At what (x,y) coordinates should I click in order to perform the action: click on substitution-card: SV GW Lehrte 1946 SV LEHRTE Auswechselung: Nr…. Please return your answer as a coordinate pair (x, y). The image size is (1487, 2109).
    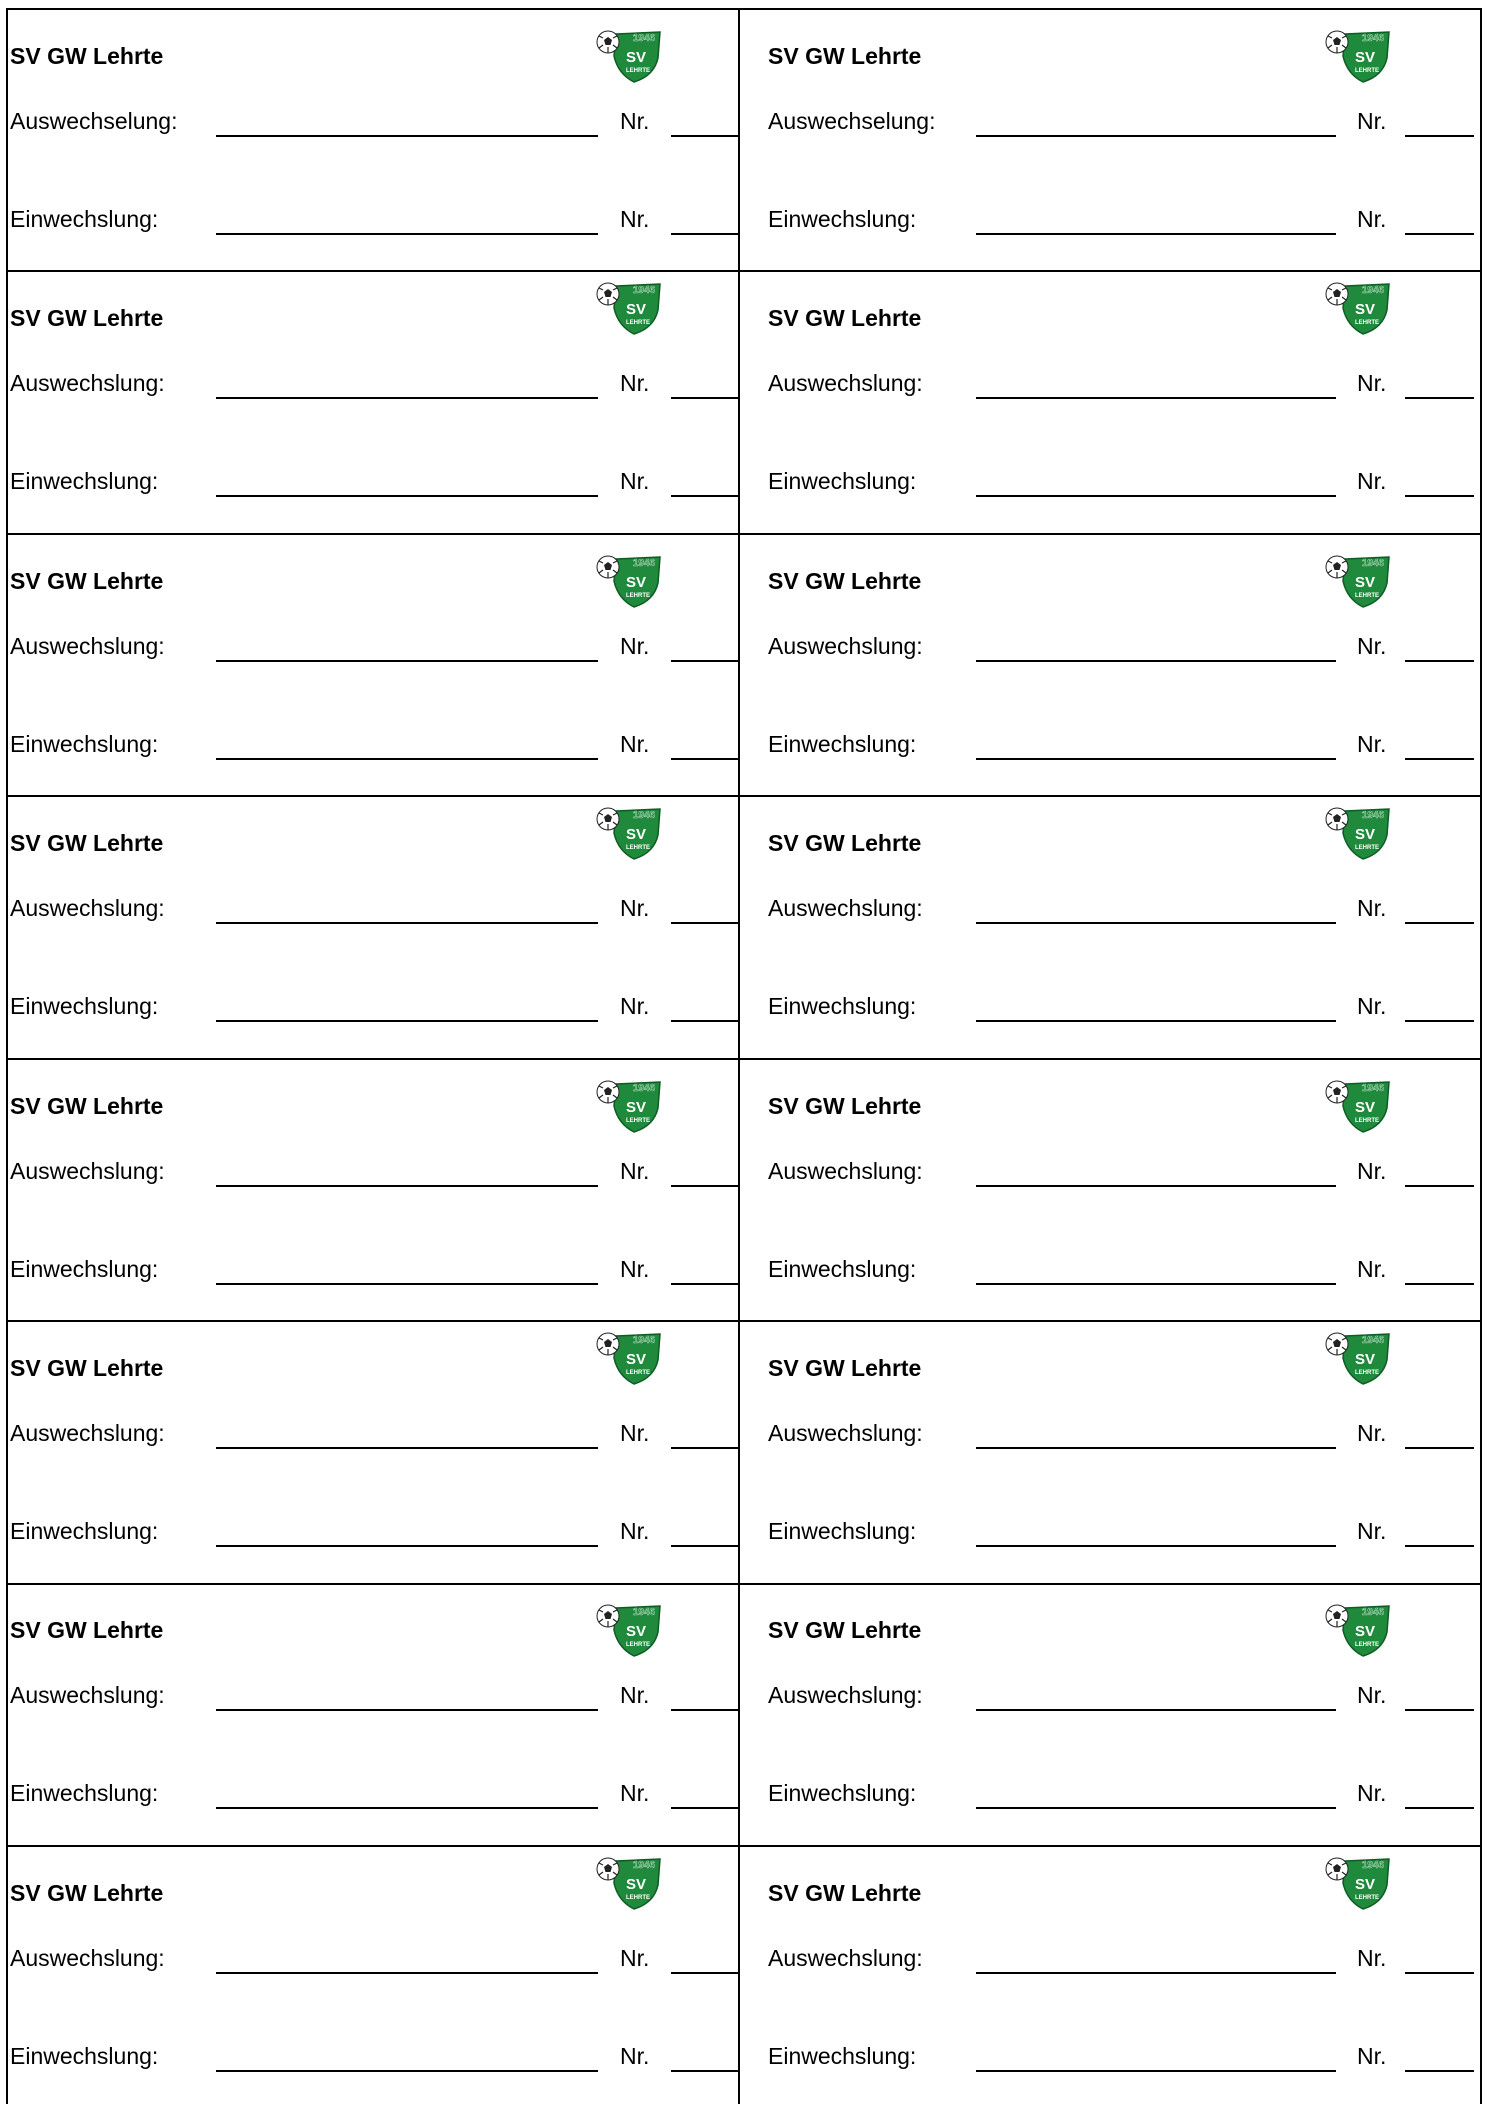
    Looking at the image, I should click on (373, 139).